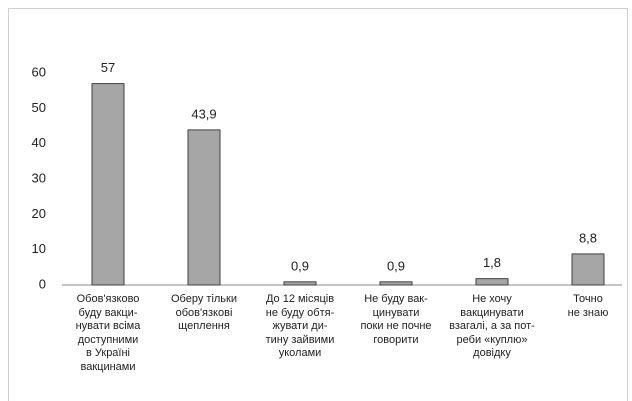  I want to click on value-label: 1,8, so click(492, 262).